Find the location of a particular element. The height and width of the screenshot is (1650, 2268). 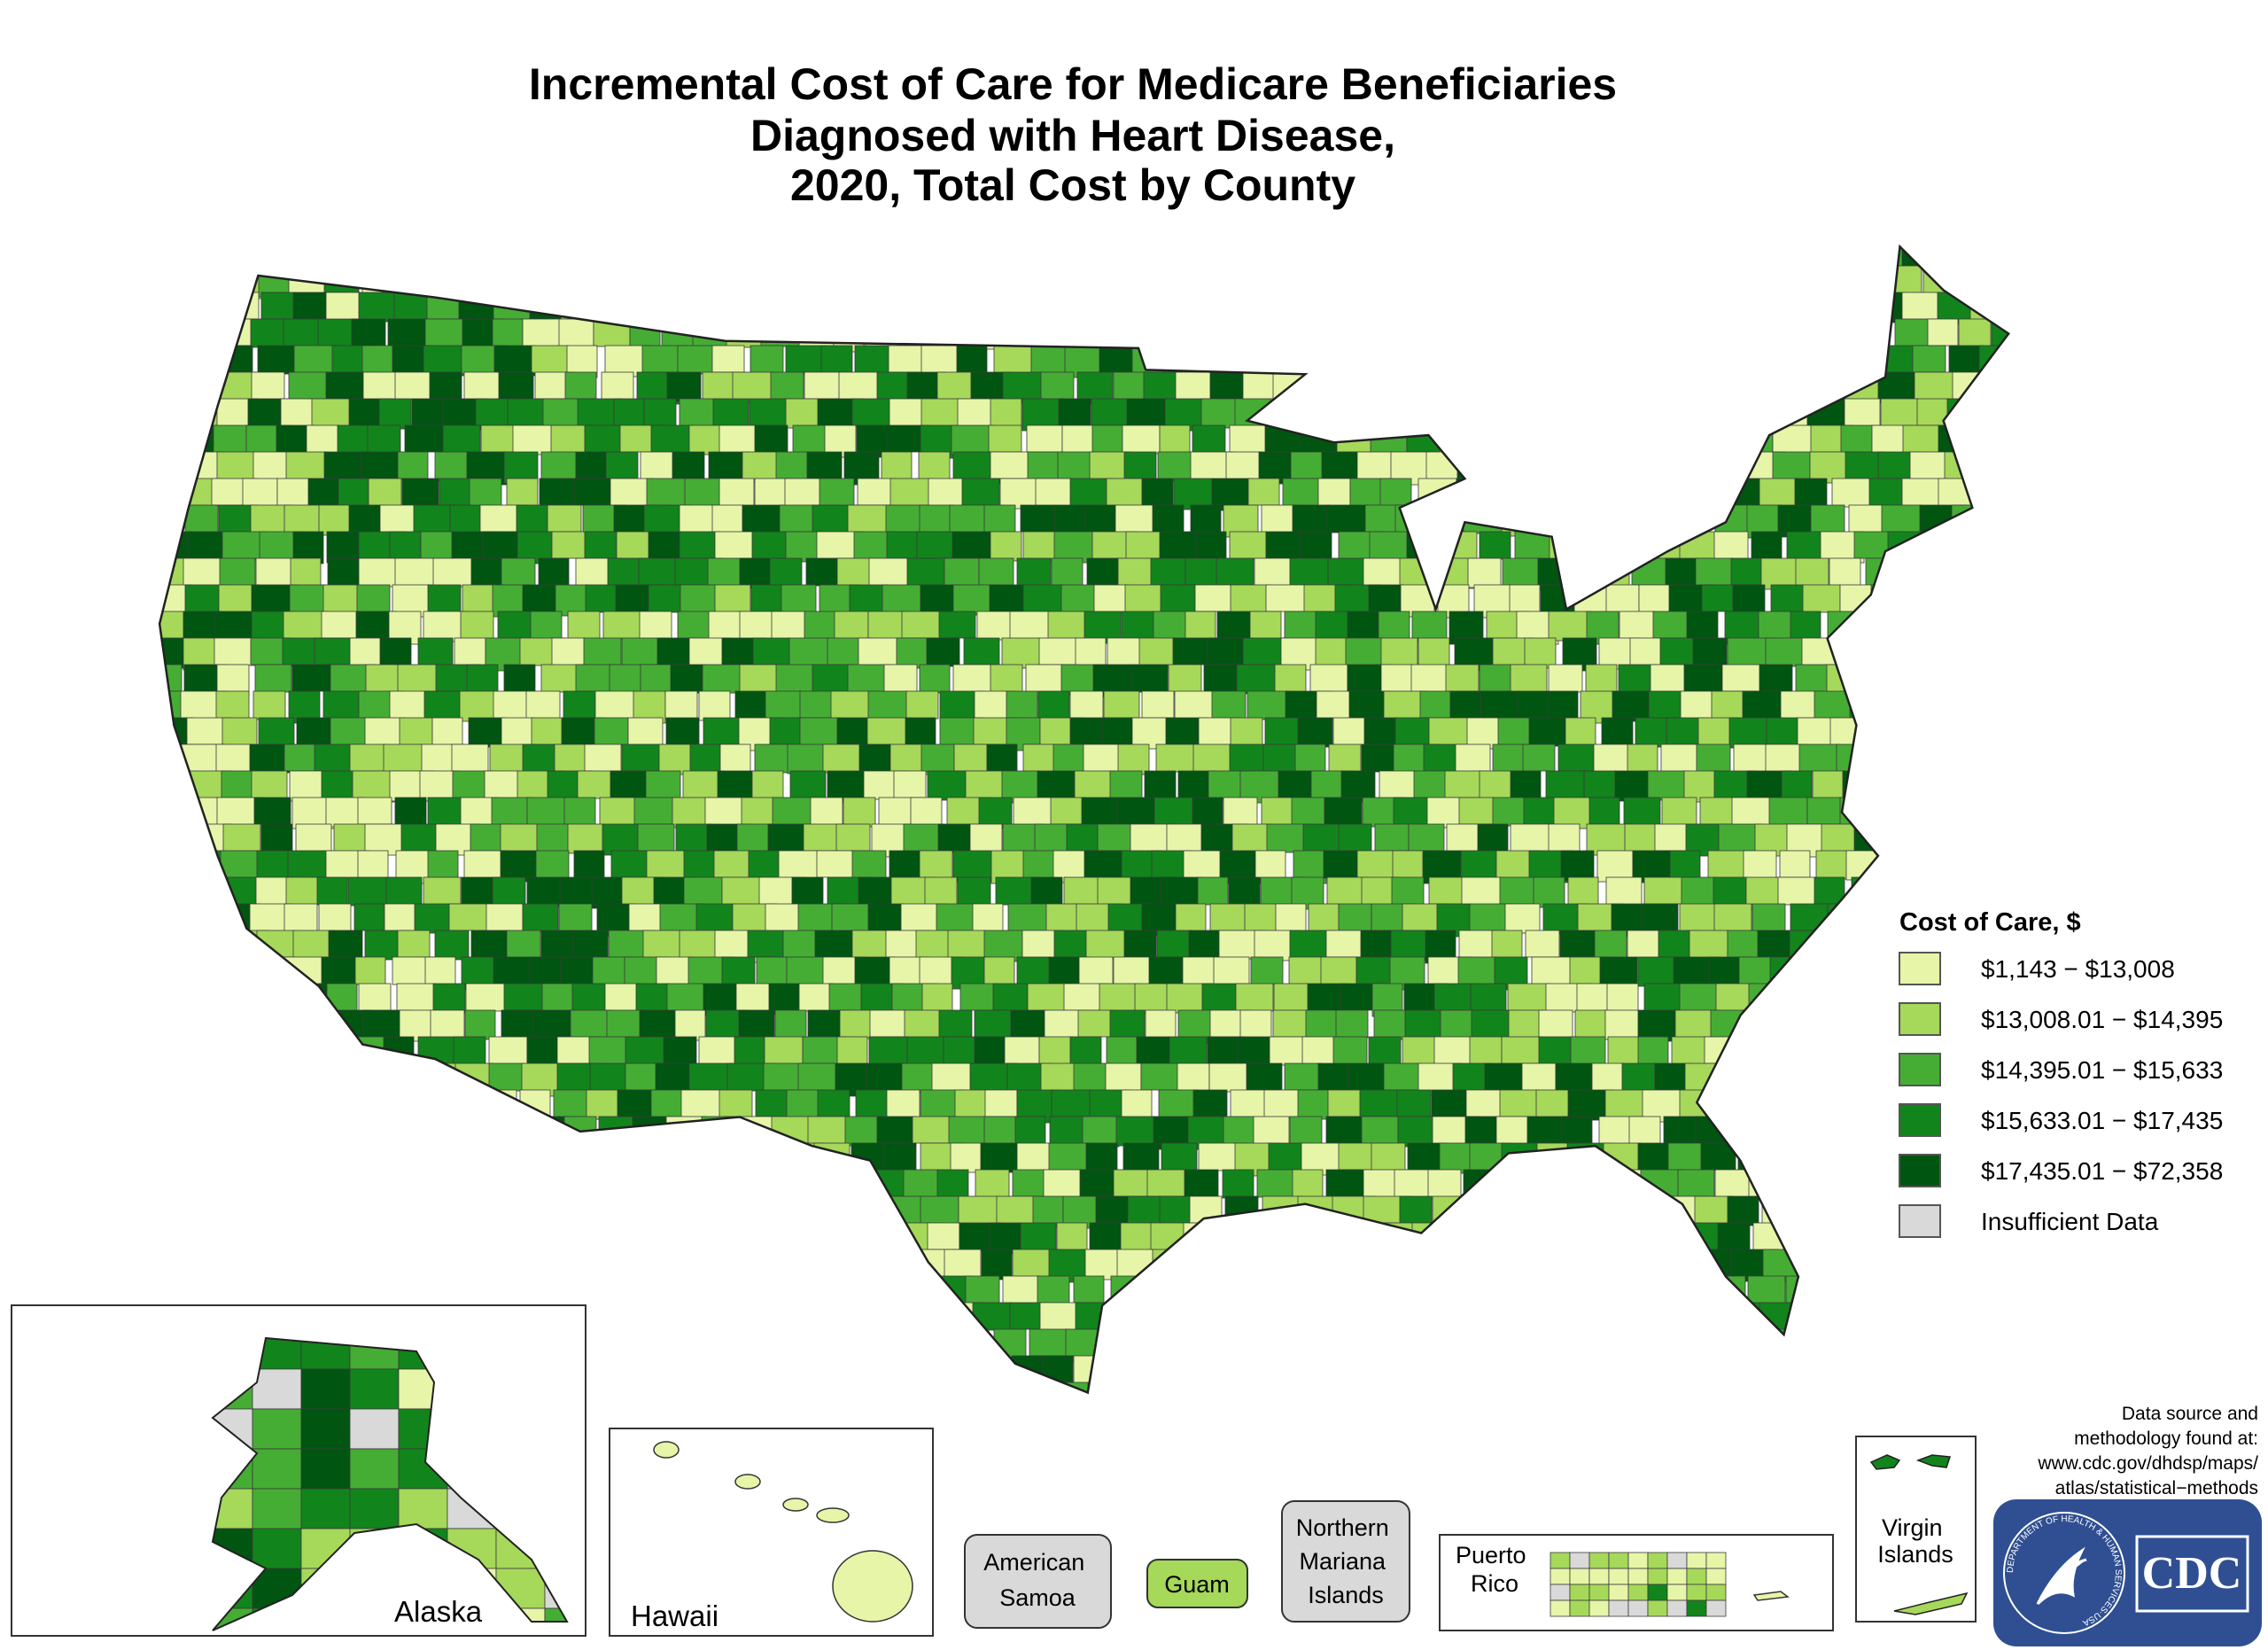

municipio is located at coordinates (1618, 1592).